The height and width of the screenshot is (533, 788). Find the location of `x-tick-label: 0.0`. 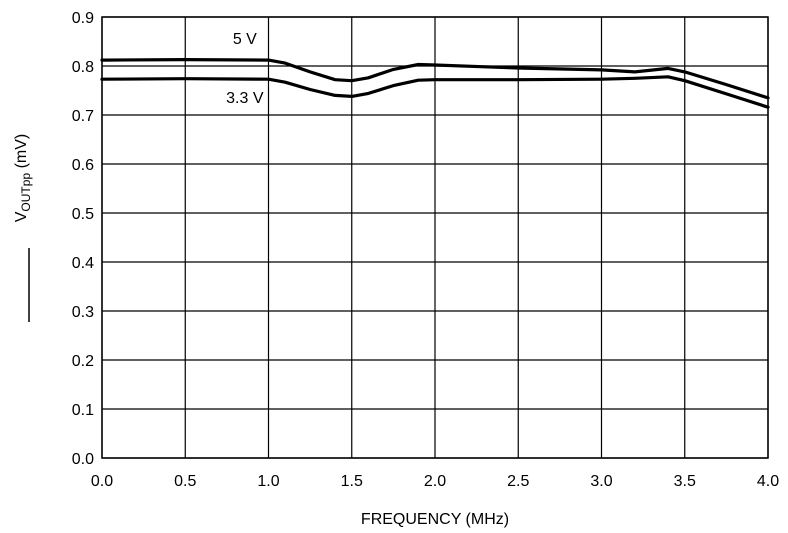

x-tick-label: 0.0 is located at coordinates (102, 481).